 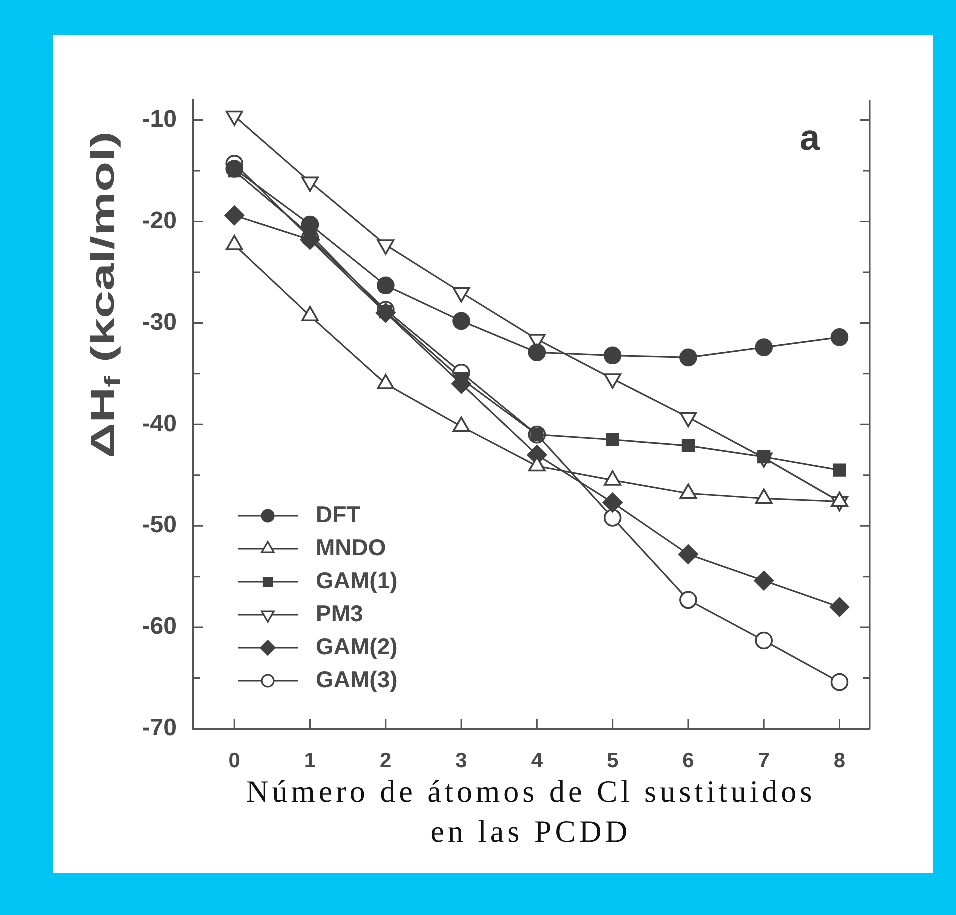 What do you see at coordinates (340, 613) in the screenshot?
I see `legend-label: PM3` at bounding box center [340, 613].